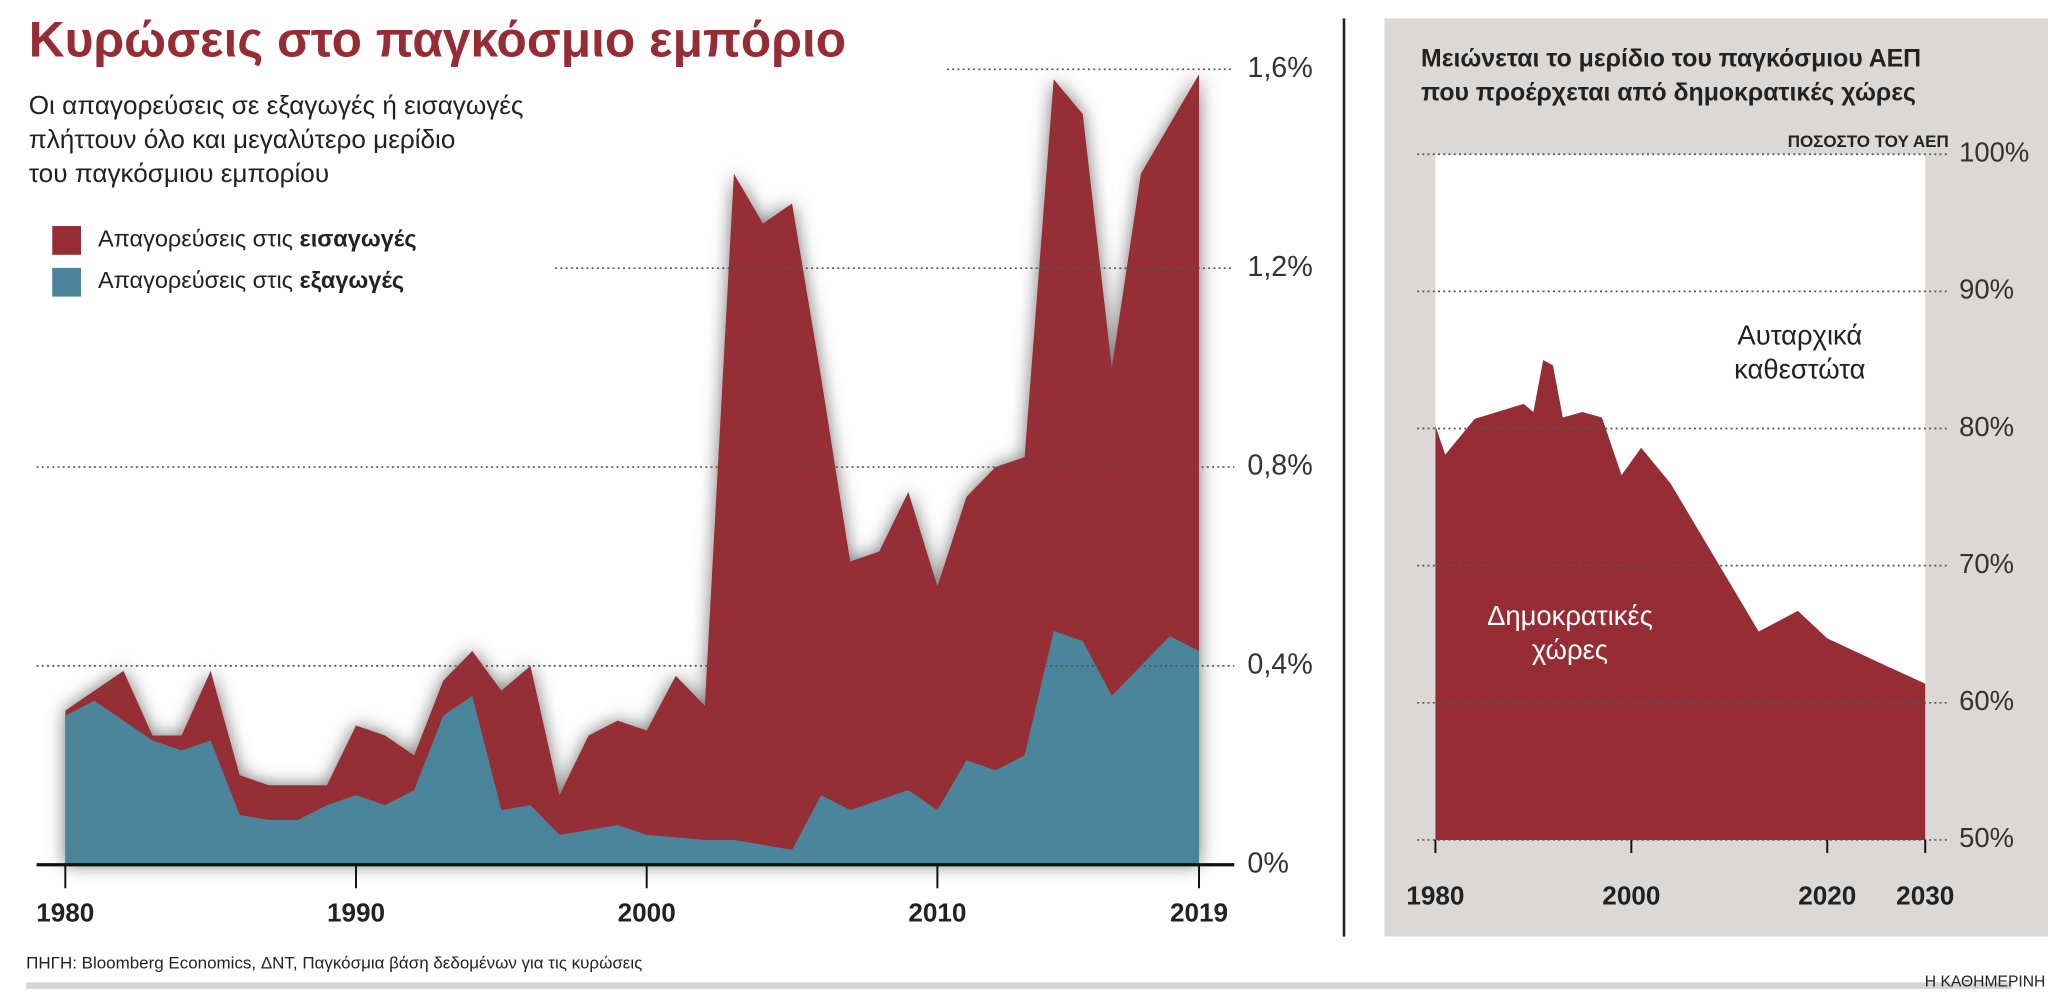  I want to click on region-label: χώρες, so click(1570, 649).